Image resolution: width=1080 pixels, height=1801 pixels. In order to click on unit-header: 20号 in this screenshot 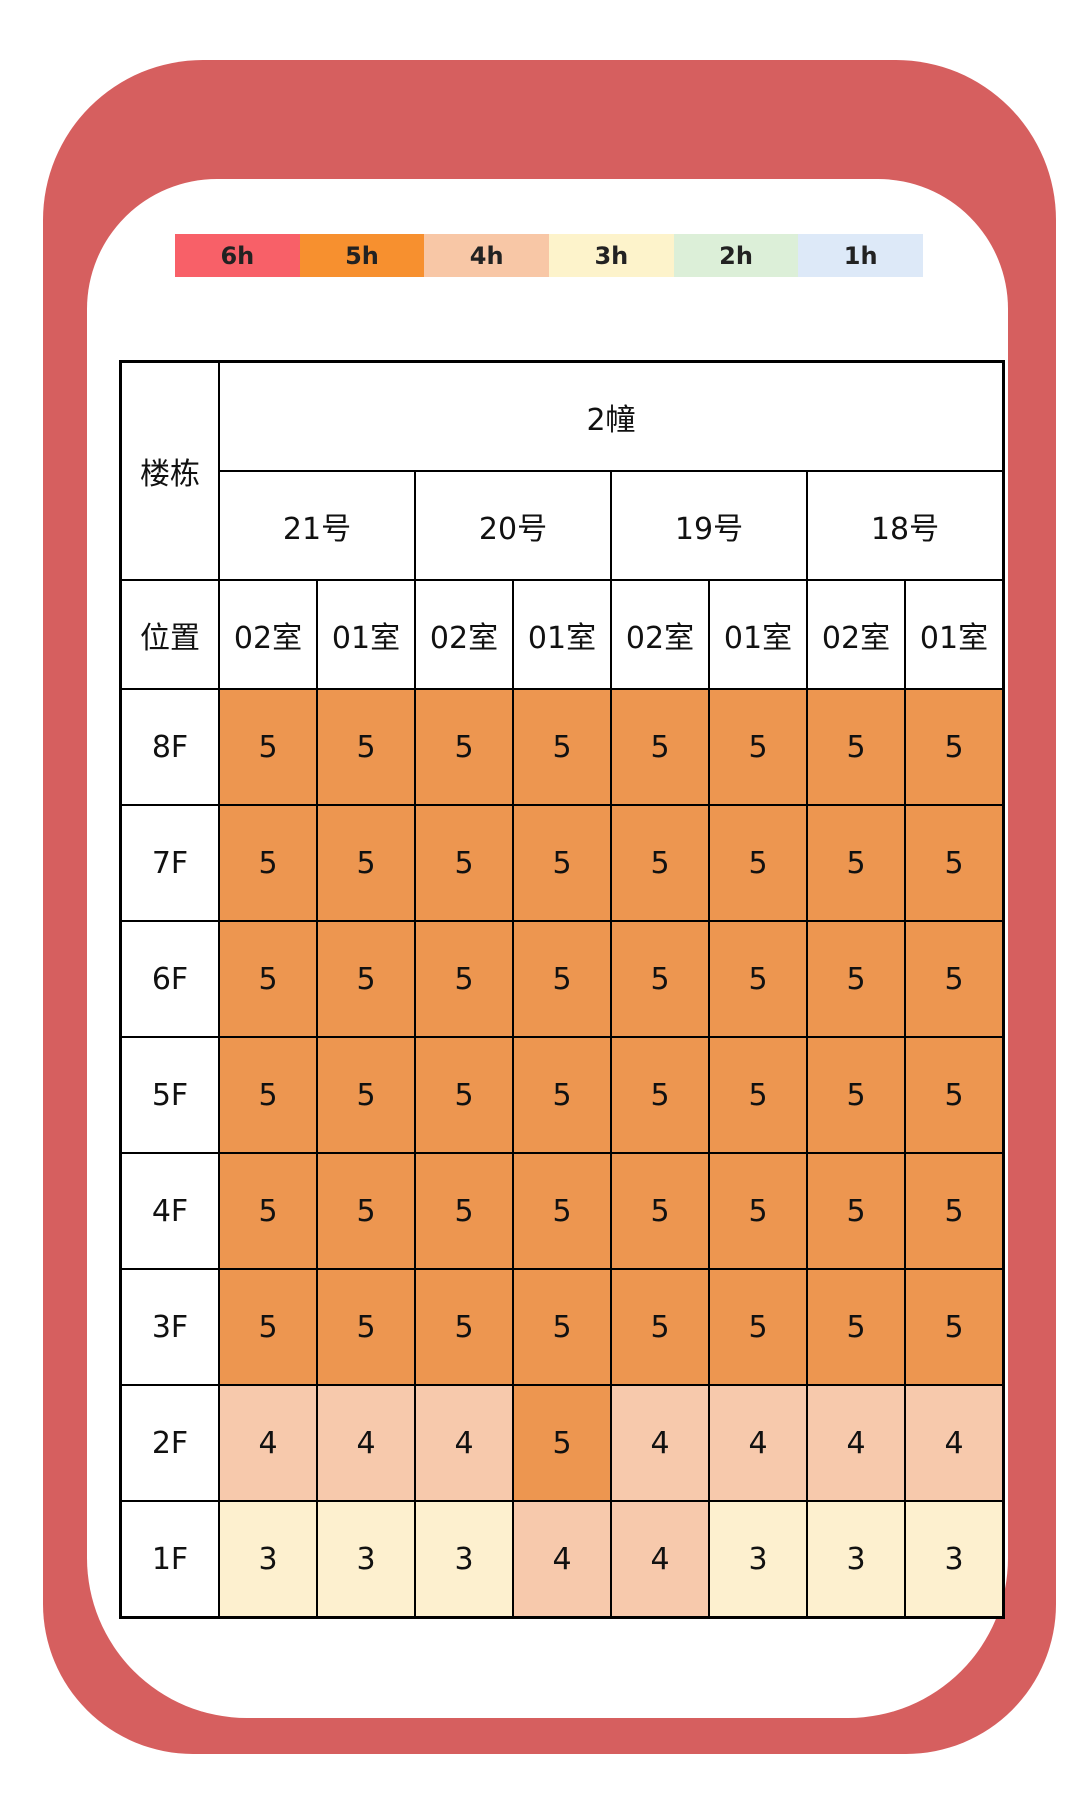, I will do `click(513, 525)`.